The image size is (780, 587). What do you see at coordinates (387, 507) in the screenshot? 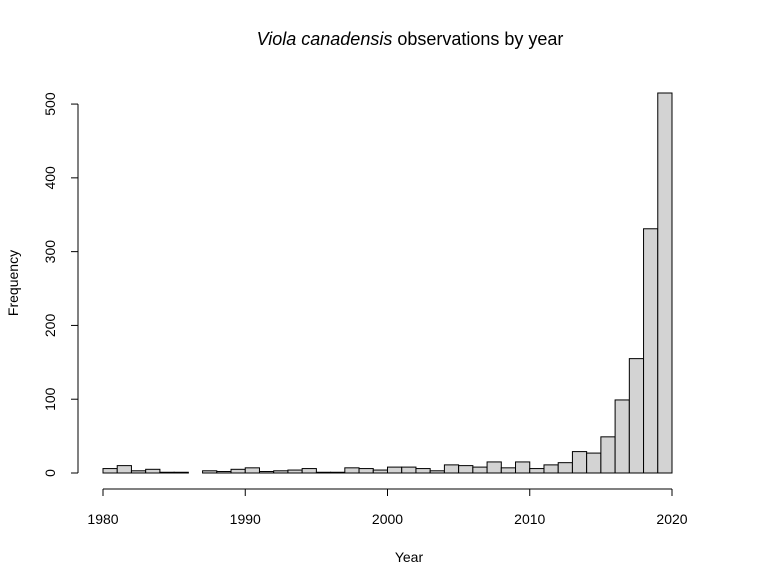
I see `x-axis: 1980 1990 2000 2010 2020` at bounding box center [387, 507].